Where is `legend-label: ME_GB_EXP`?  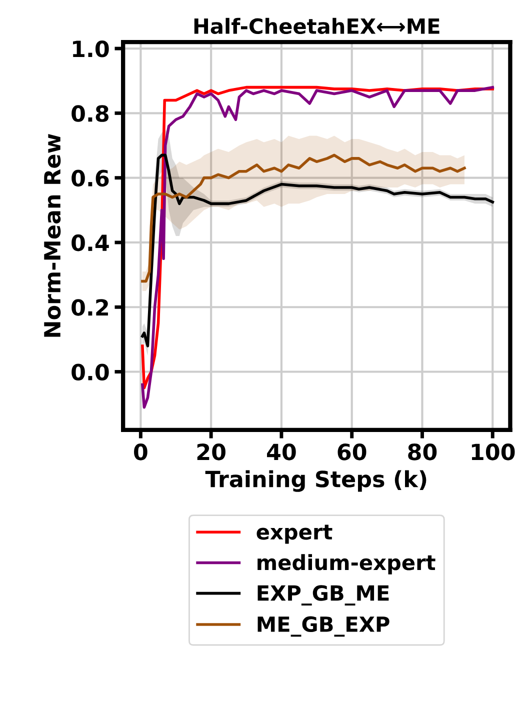
legend-label: ME_GB_EXP is located at coordinates (324, 626).